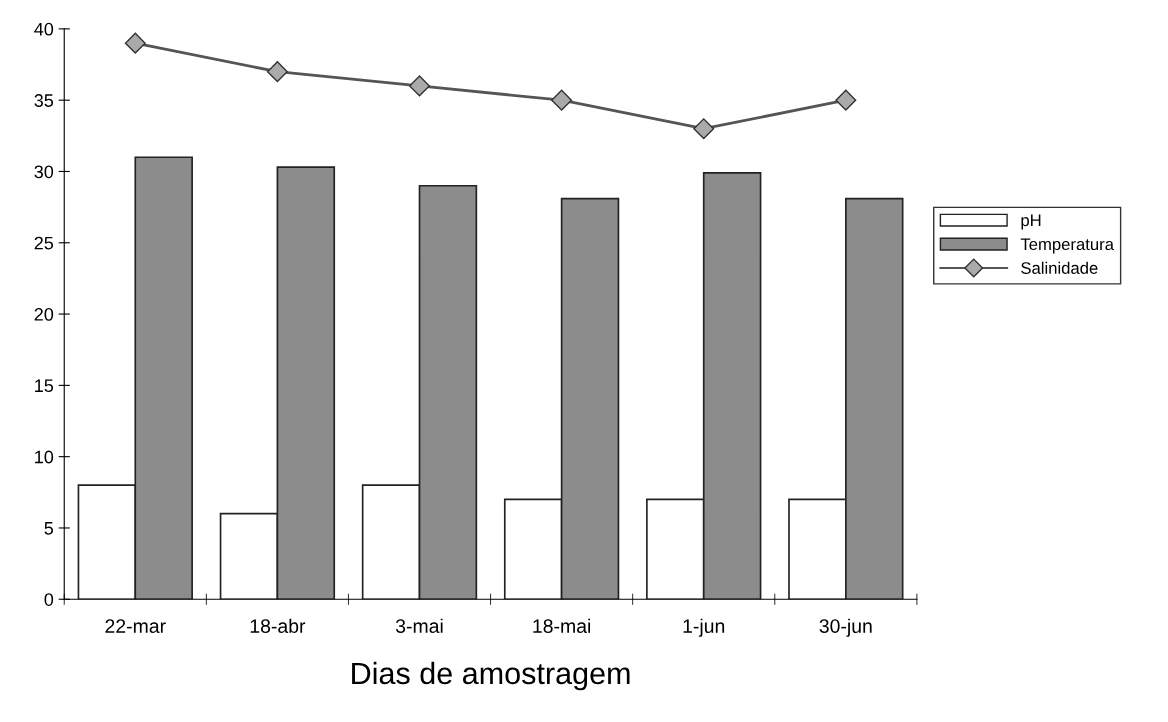 The image size is (1168, 722). I want to click on x-tick-label: 30-jun, so click(845, 627).